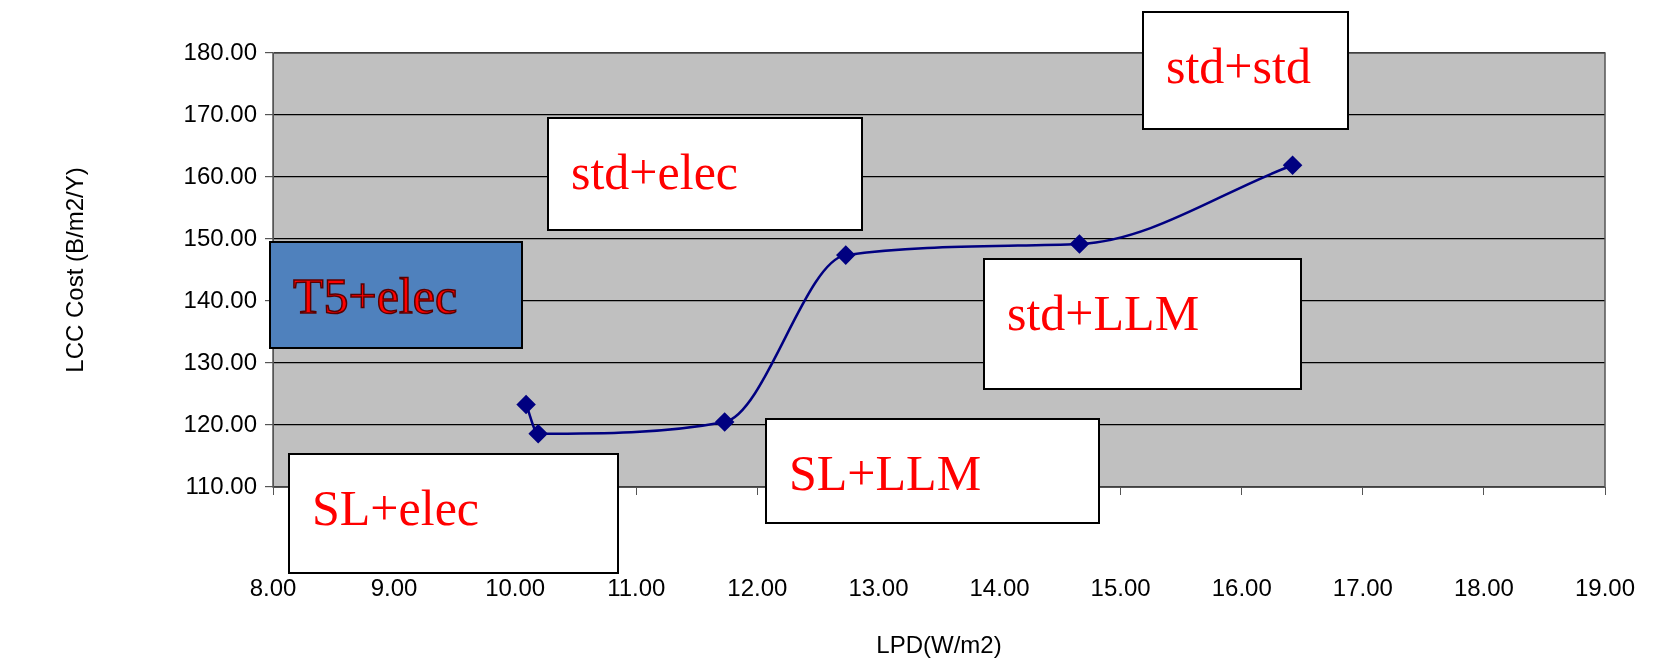 This screenshot has width=1666, height=665. What do you see at coordinates (932, 471) in the screenshot?
I see `callout-box: SL+LLM` at bounding box center [932, 471].